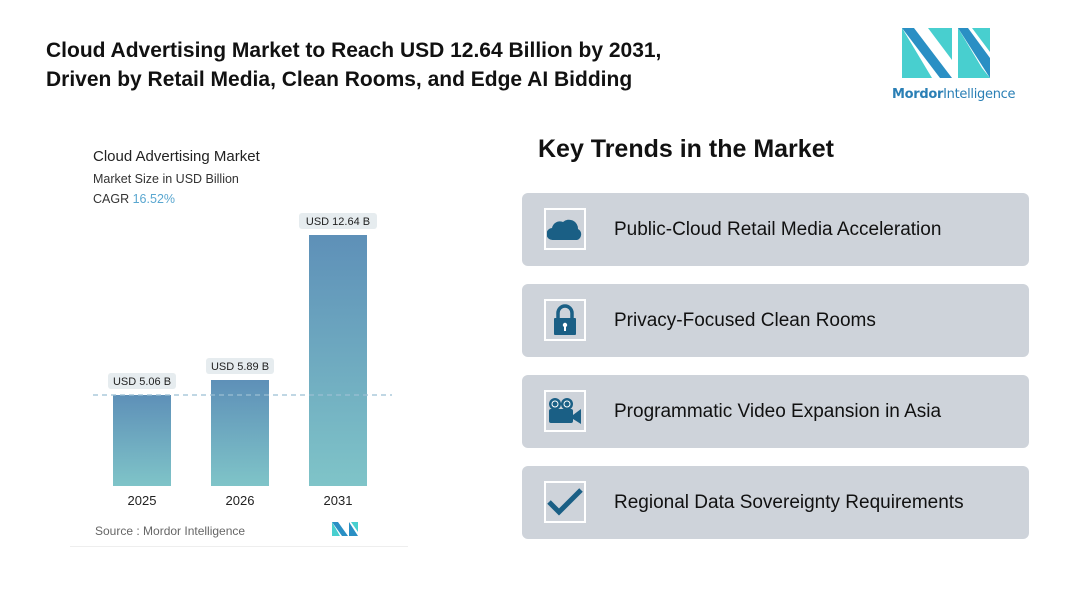  I want to click on bar-2025, so click(142, 440).